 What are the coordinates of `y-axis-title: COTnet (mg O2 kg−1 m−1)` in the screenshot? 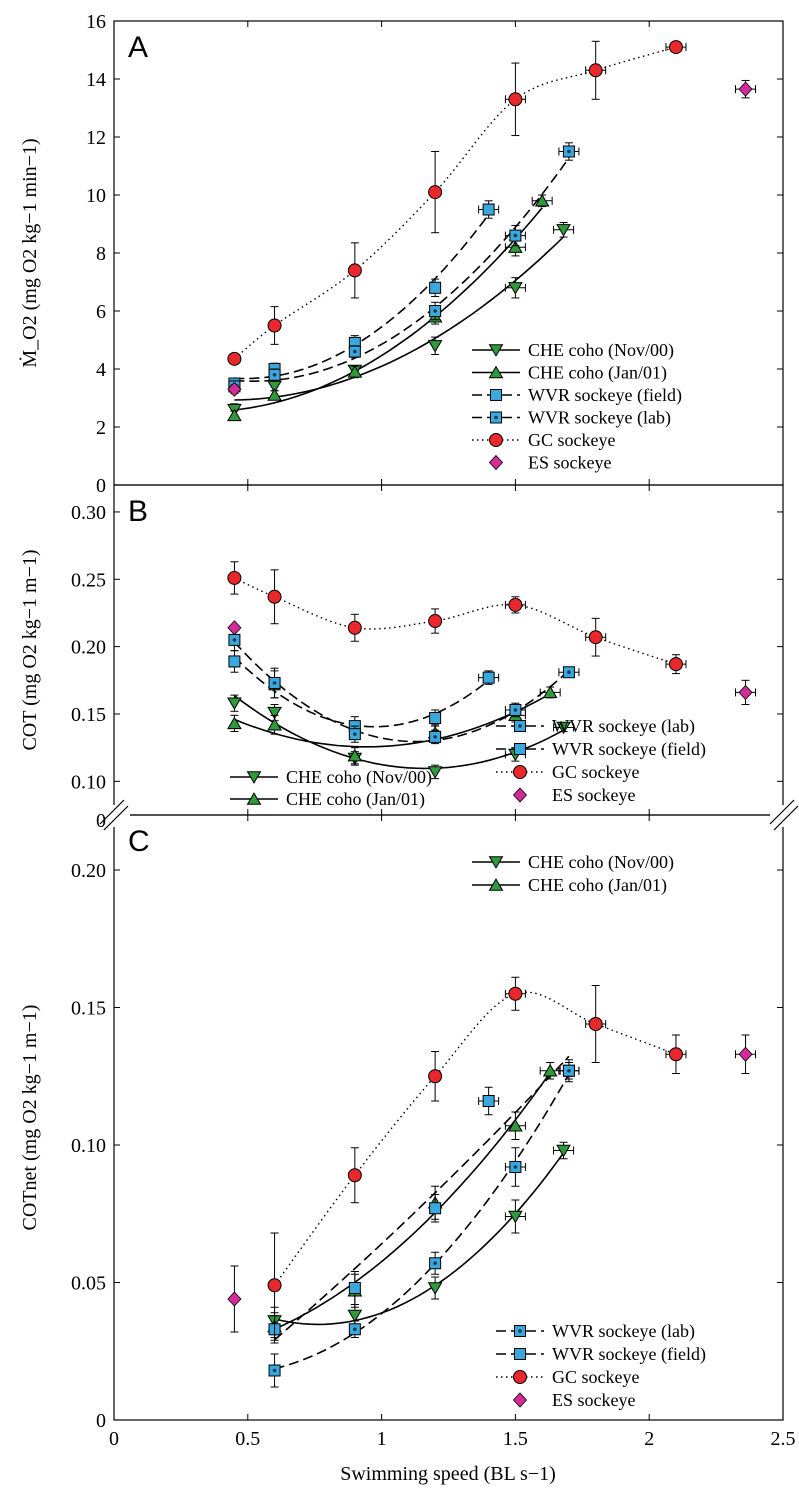 It's located at (30, 1118).